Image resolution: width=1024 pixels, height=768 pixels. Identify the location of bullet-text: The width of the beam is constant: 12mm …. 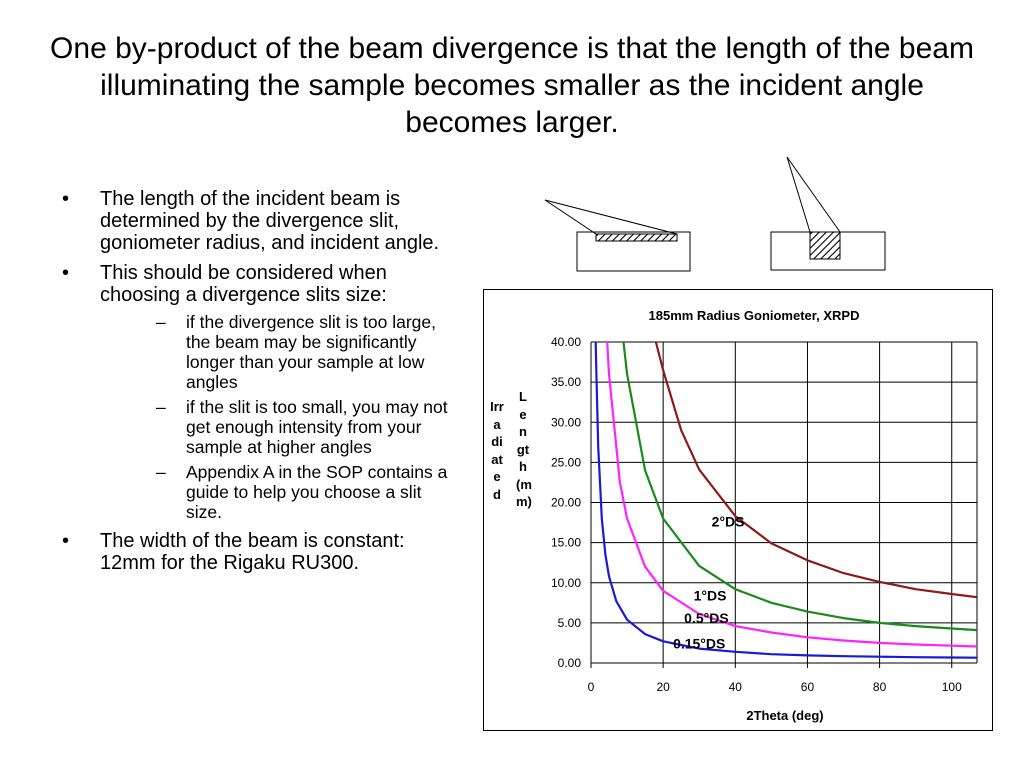
(252, 552).